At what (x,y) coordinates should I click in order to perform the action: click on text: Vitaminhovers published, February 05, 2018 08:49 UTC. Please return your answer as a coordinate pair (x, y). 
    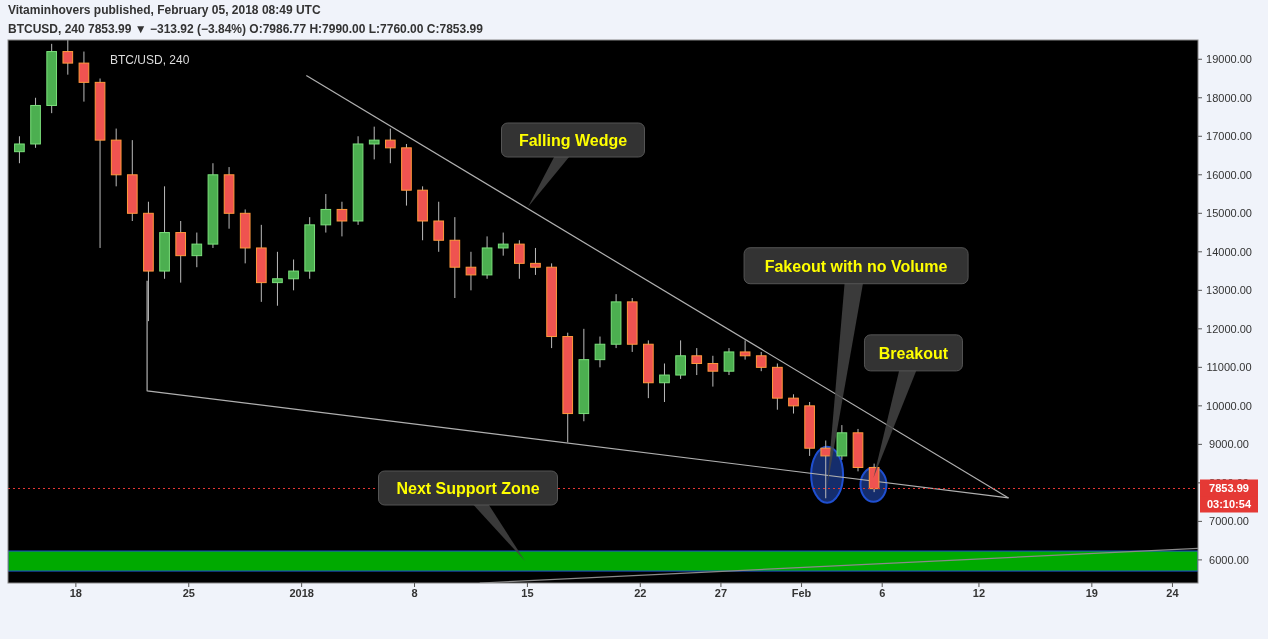
    Looking at the image, I should click on (164, 10).